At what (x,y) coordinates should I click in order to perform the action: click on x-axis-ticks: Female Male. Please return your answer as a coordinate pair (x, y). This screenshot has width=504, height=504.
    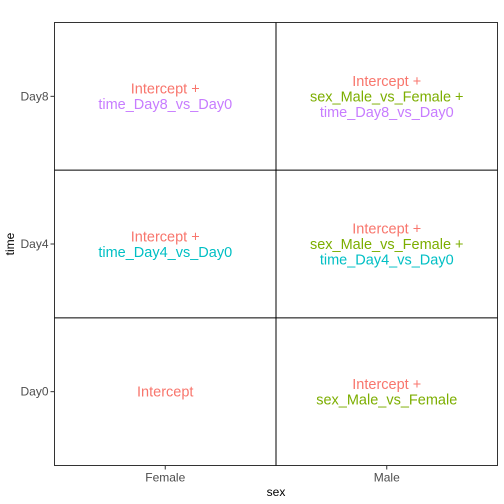
    Looking at the image, I should click on (272, 475).